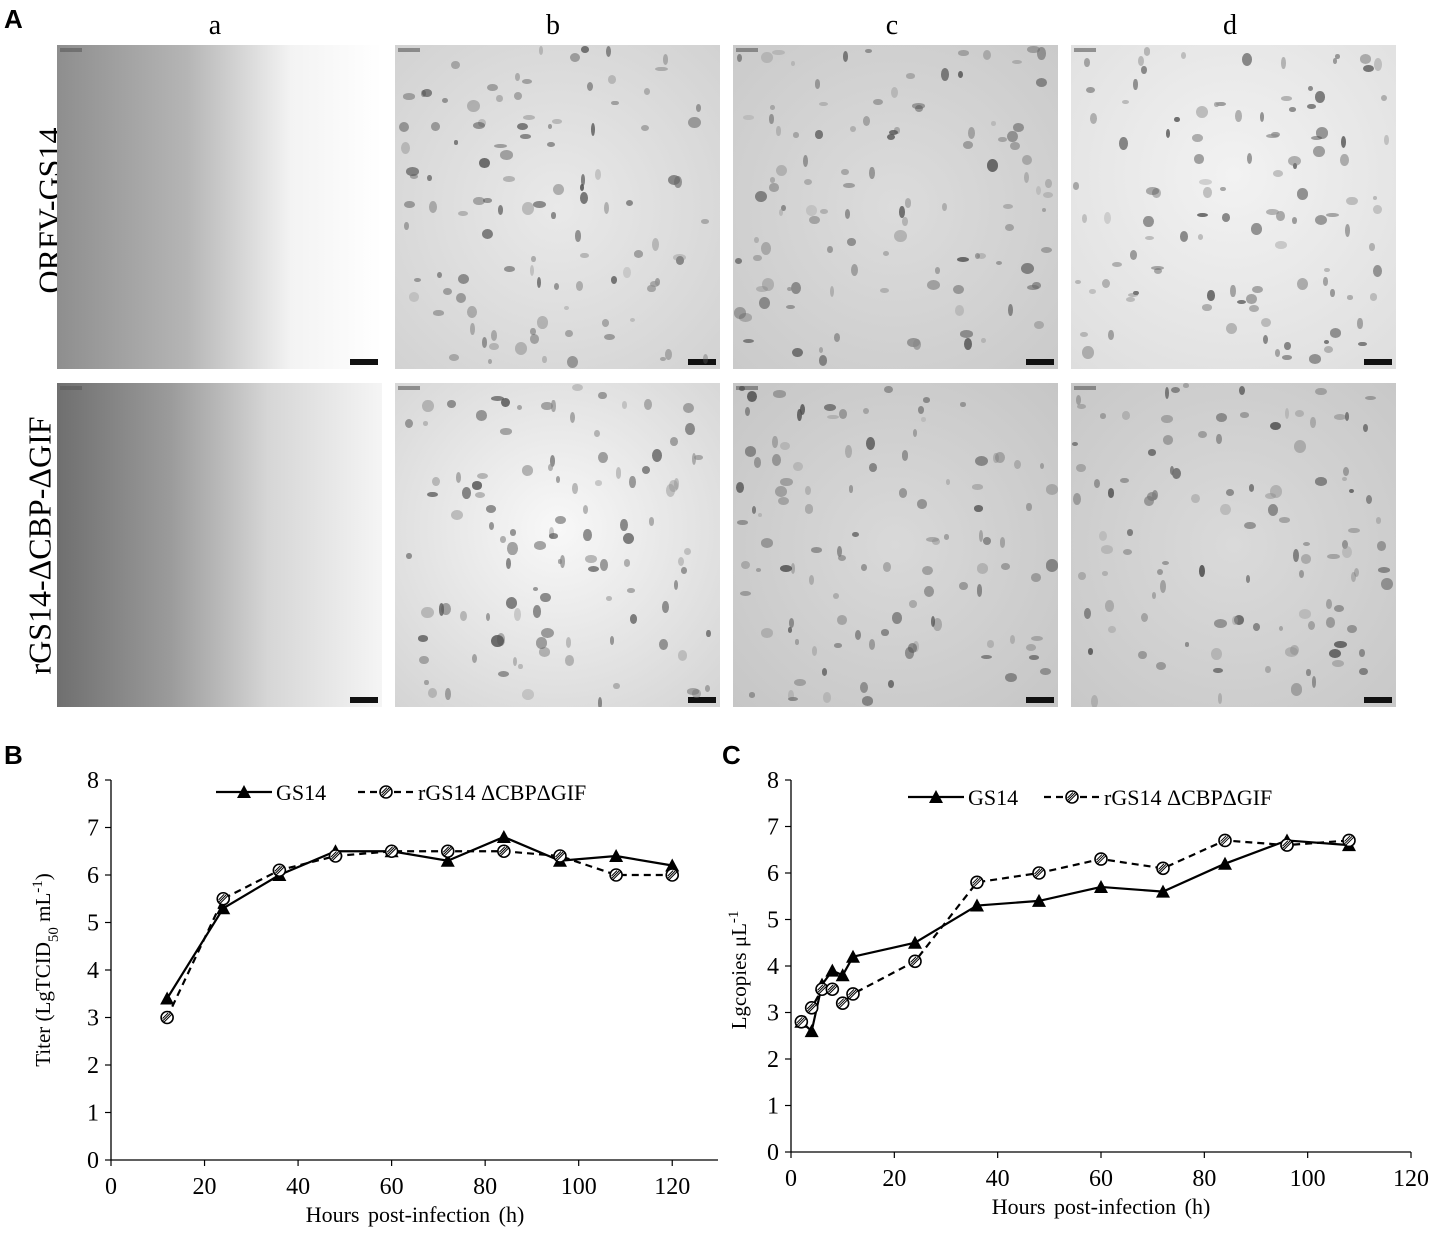 This screenshot has height=1236, width=1437. What do you see at coordinates (773, 1107) in the screenshot?
I see `y-tick-label: 1` at bounding box center [773, 1107].